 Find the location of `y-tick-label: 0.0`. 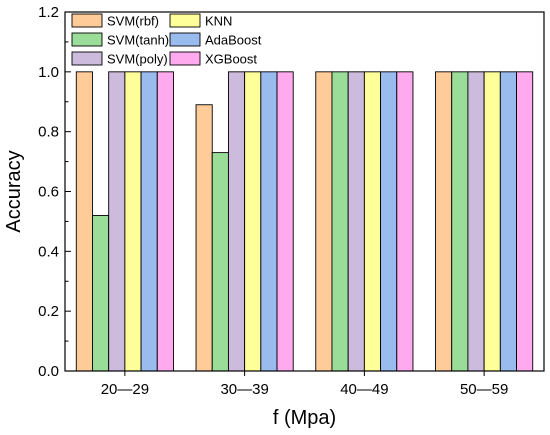

y-tick-label: 0.0 is located at coordinates (48, 371).